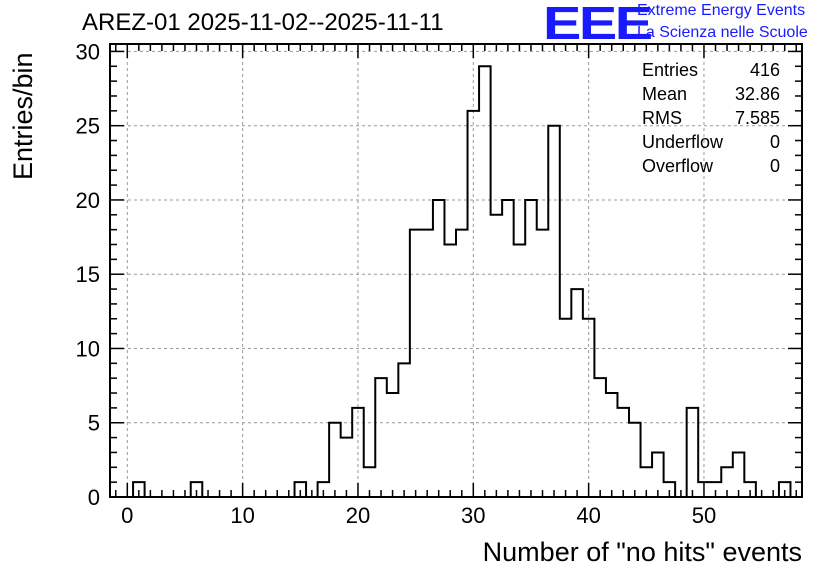 The image size is (836, 572). I want to click on x-axis-label: Number of "no hits" events, so click(642, 552).